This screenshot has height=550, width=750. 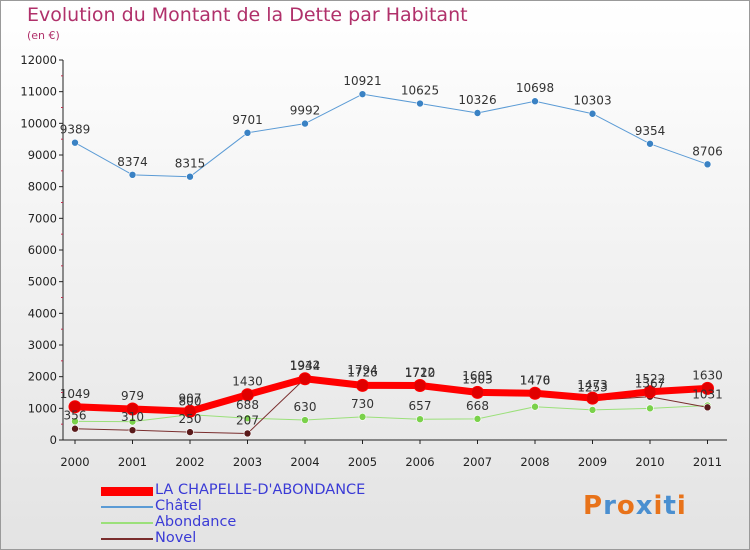 I want to click on data-label: 657, so click(x=420, y=406).